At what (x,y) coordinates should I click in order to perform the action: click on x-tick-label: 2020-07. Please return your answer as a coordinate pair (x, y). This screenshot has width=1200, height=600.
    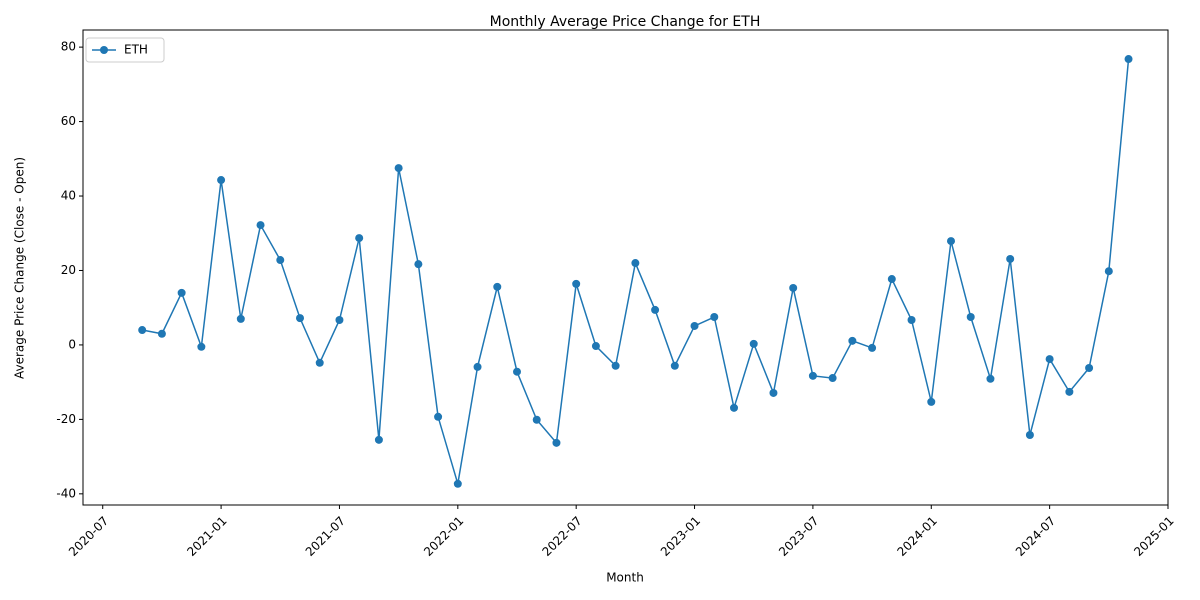
    Looking at the image, I should click on (88, 536).